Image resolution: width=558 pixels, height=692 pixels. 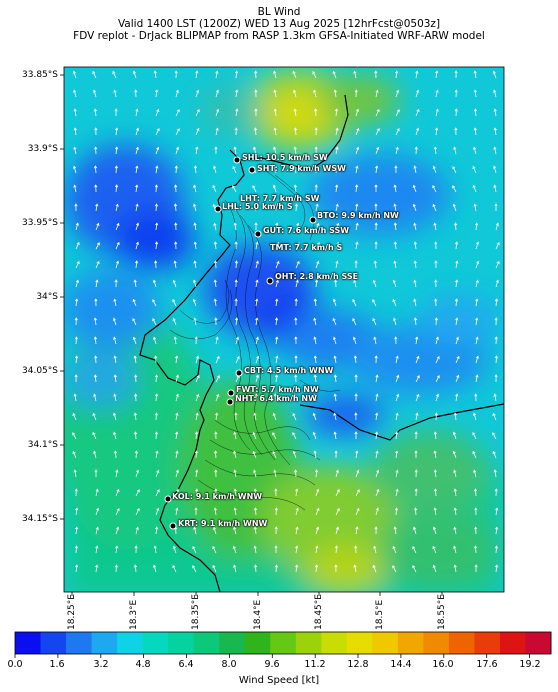 What do you see at coordinates (313, 220) in the screenshot?
I see `station-marker-bto` at bounding box center [313, 220].